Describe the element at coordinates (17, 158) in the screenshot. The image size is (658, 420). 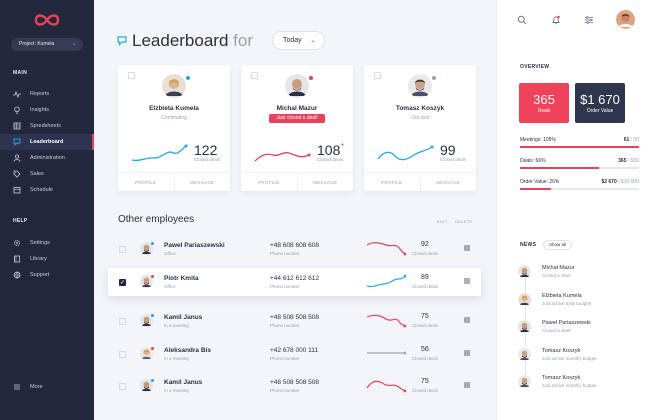
I see `user-icon` at that location.